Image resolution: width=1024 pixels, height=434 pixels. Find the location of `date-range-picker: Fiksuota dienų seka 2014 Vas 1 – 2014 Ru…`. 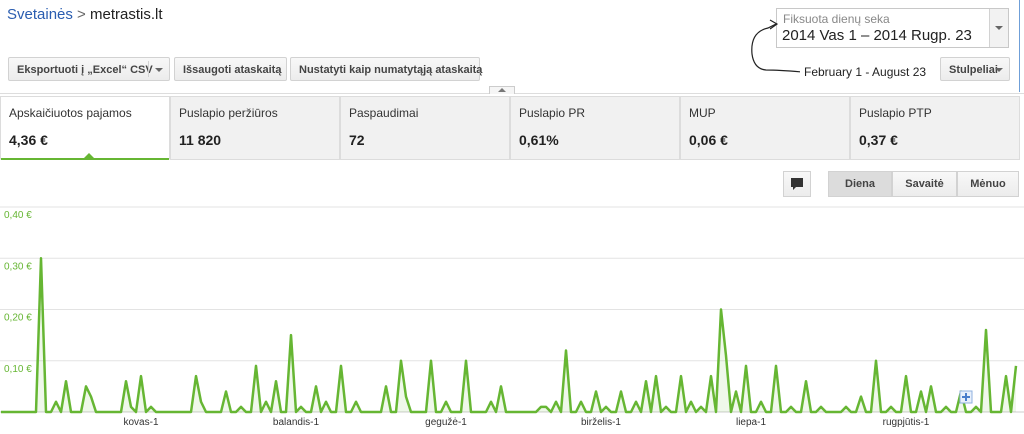

date-range-picker: Fiksuota dienų seka 2014 Vas 1 – 2014 Ru… is located at coordinates (892, 28).